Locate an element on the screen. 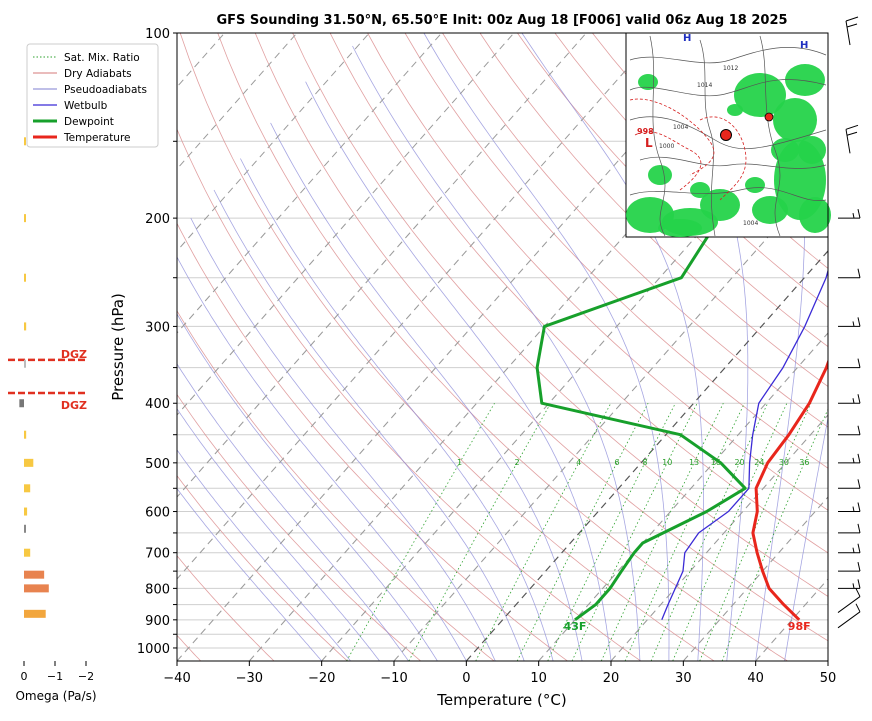 Image resolution: width=872 pixels, height=721 pixels. mixing-ratio-label: 4 is located at coordinates (578, 462).